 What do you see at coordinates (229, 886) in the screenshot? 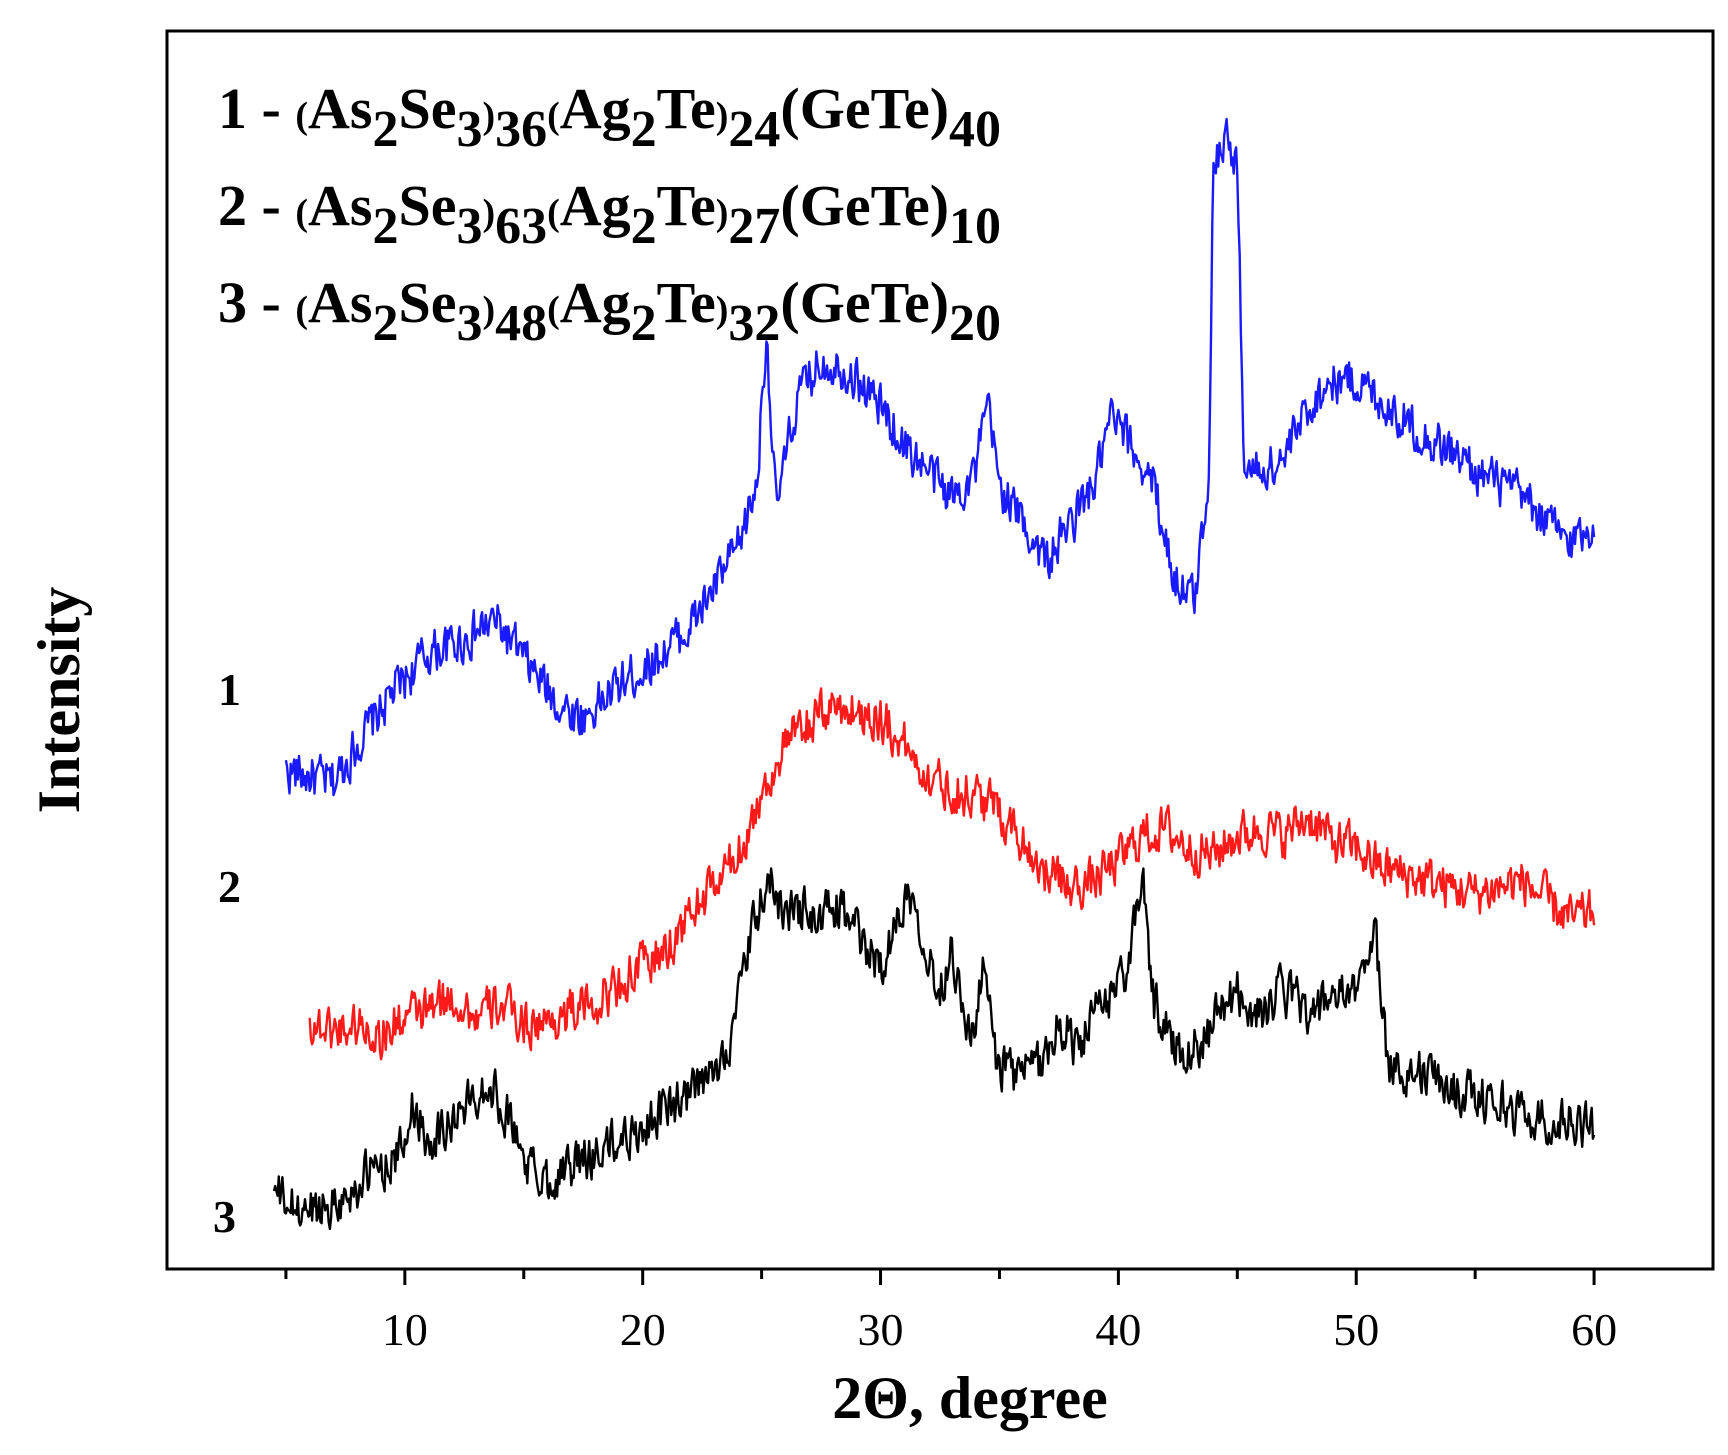
I see `series-2-label: 2` at bounding box center [229, 886].